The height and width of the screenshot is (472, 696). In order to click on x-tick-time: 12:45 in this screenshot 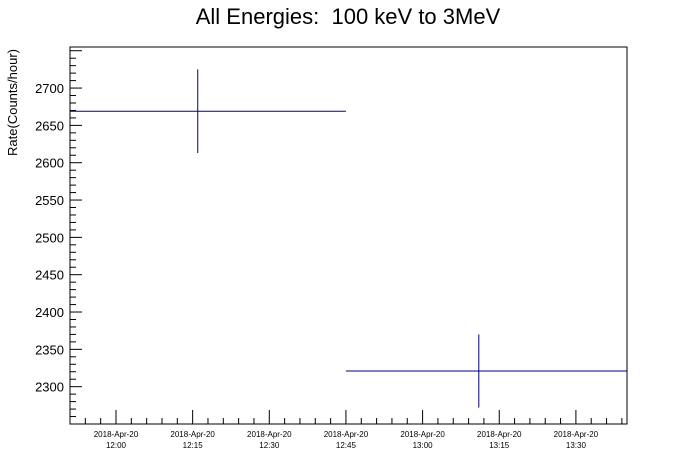, I will do `click(346, 445)`.